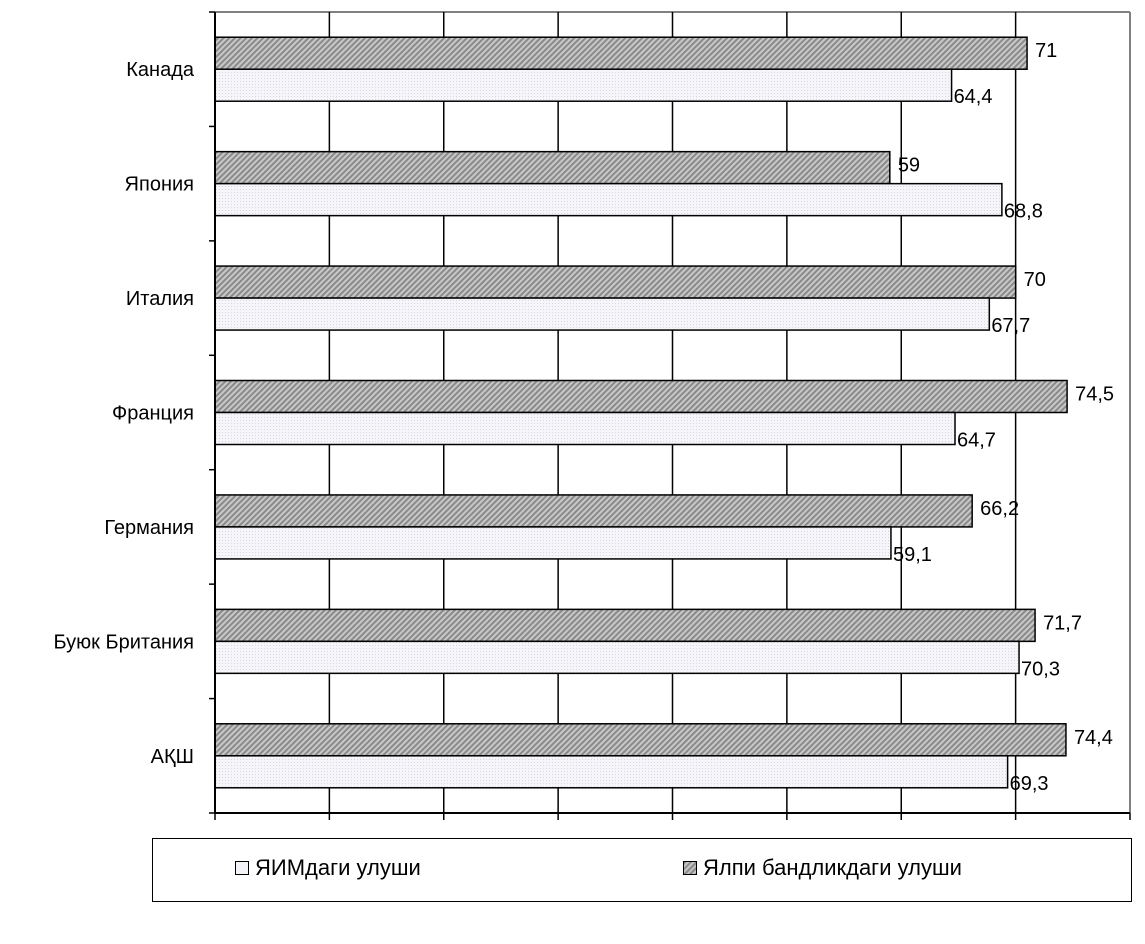 The height and width of the screenshot is (944, 1145). Describe the element at coordinates (901, 828) in the screenshot. I see `x-tick-label: 60` at that location.